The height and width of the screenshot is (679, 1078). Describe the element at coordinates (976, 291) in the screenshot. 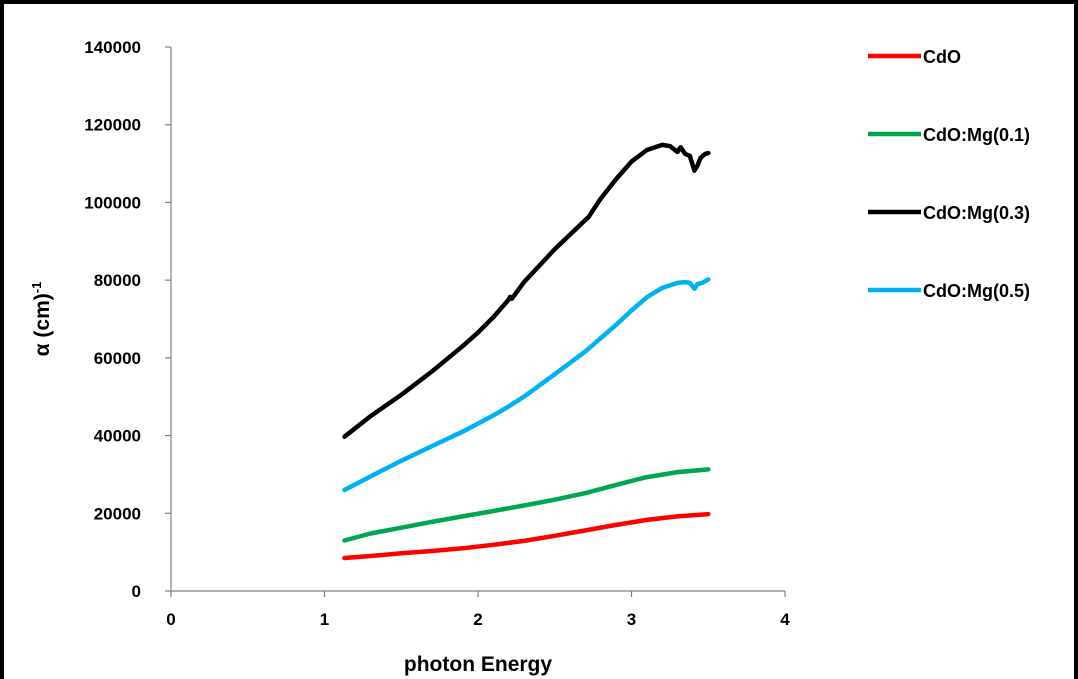

I see `legend-label-3: CdO:Mg(0.5)` at that location.